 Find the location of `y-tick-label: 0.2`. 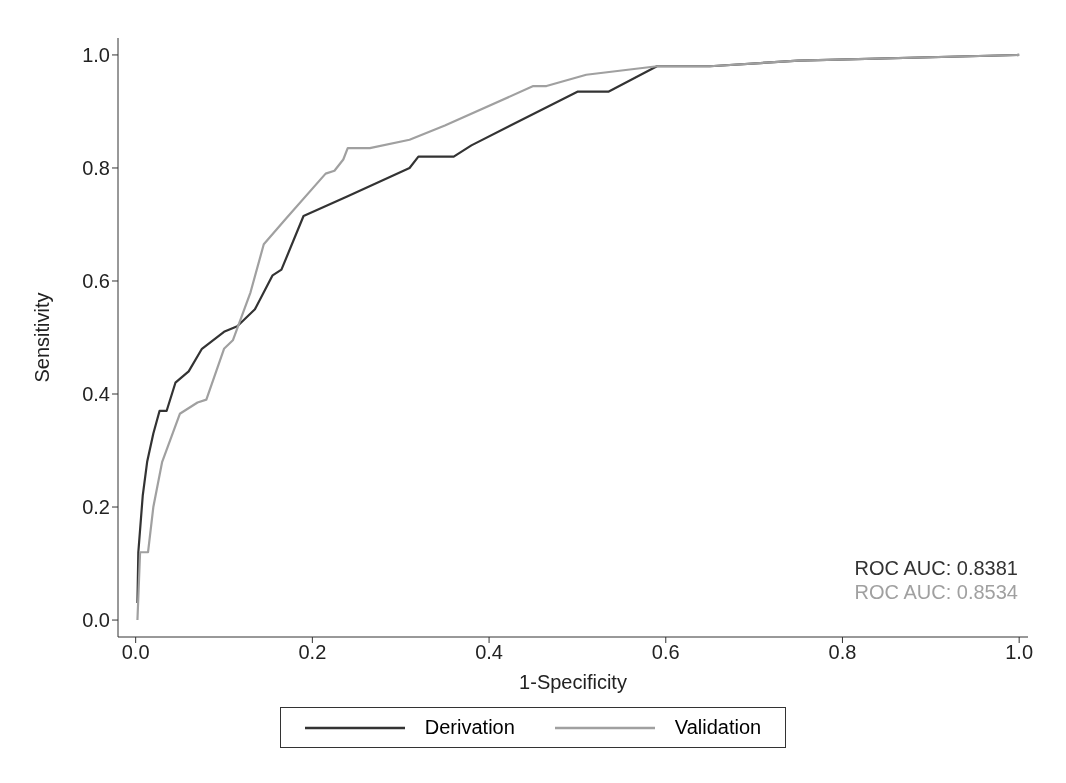

y-tick-label: 0.2 is located at coordinates (96, 507).